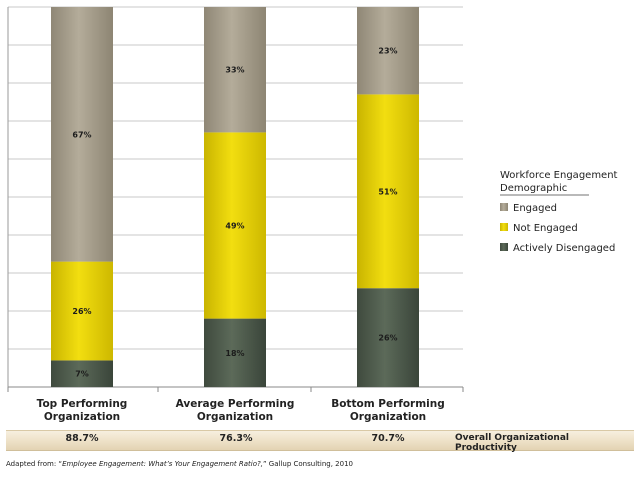 The width and height of the screenshot is (640, 477). I want to click on source-suffix: ” Gallup Consulting, 2010, so click(307, 464).